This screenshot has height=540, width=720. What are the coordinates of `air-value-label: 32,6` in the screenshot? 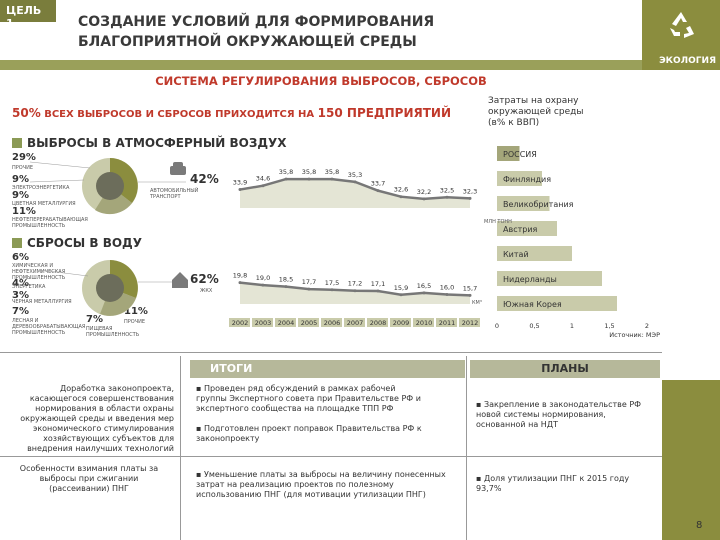 It's located at (401, 190).